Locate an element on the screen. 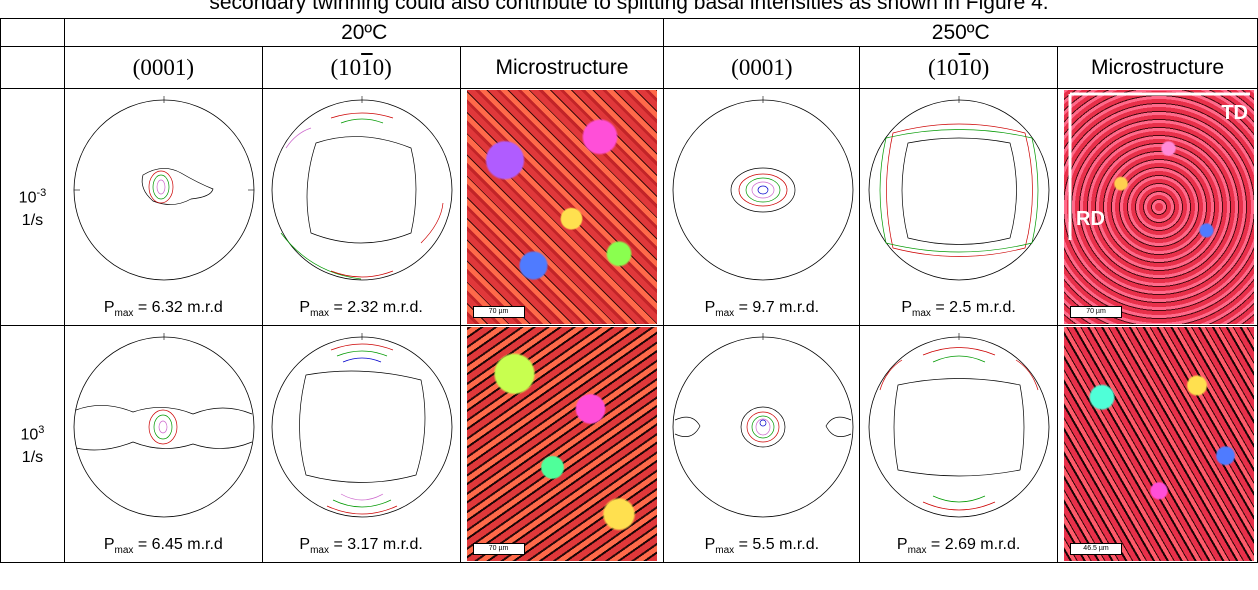  pole-figure-20-basal-low: Pmax = 6.32 m.r.d is located at coordinates (163, 207).